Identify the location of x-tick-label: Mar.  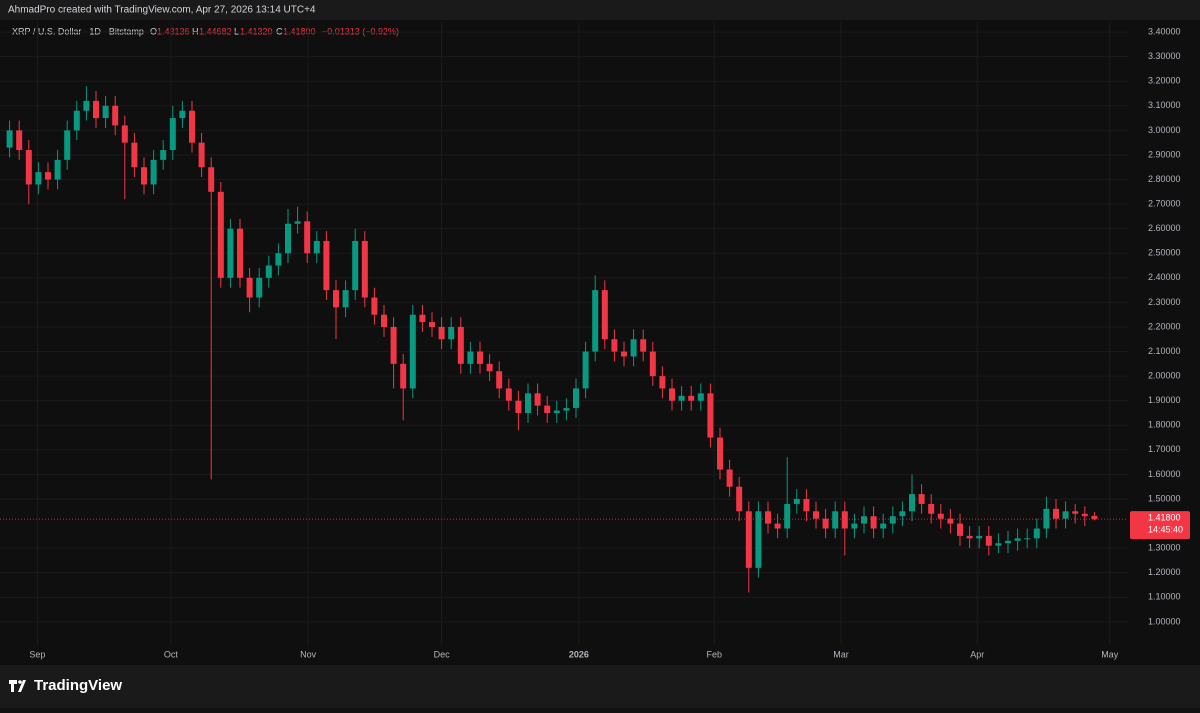
(841, 654).